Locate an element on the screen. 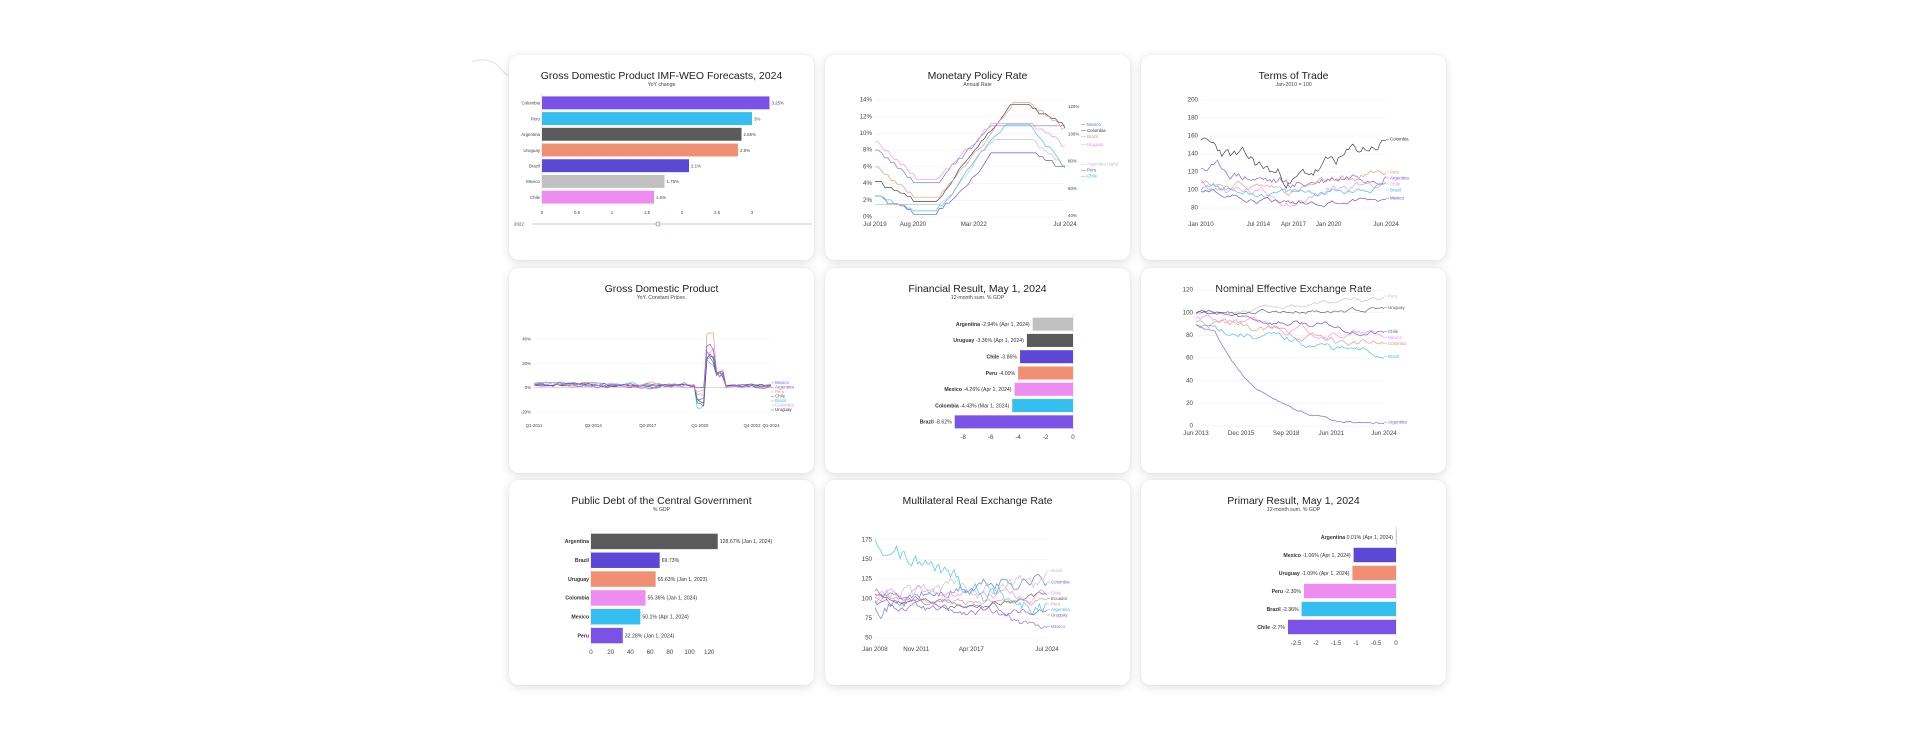 This screenshot has height=739, width=1920. x-tick-label: 0.5 is located at coordinates (577, 212).